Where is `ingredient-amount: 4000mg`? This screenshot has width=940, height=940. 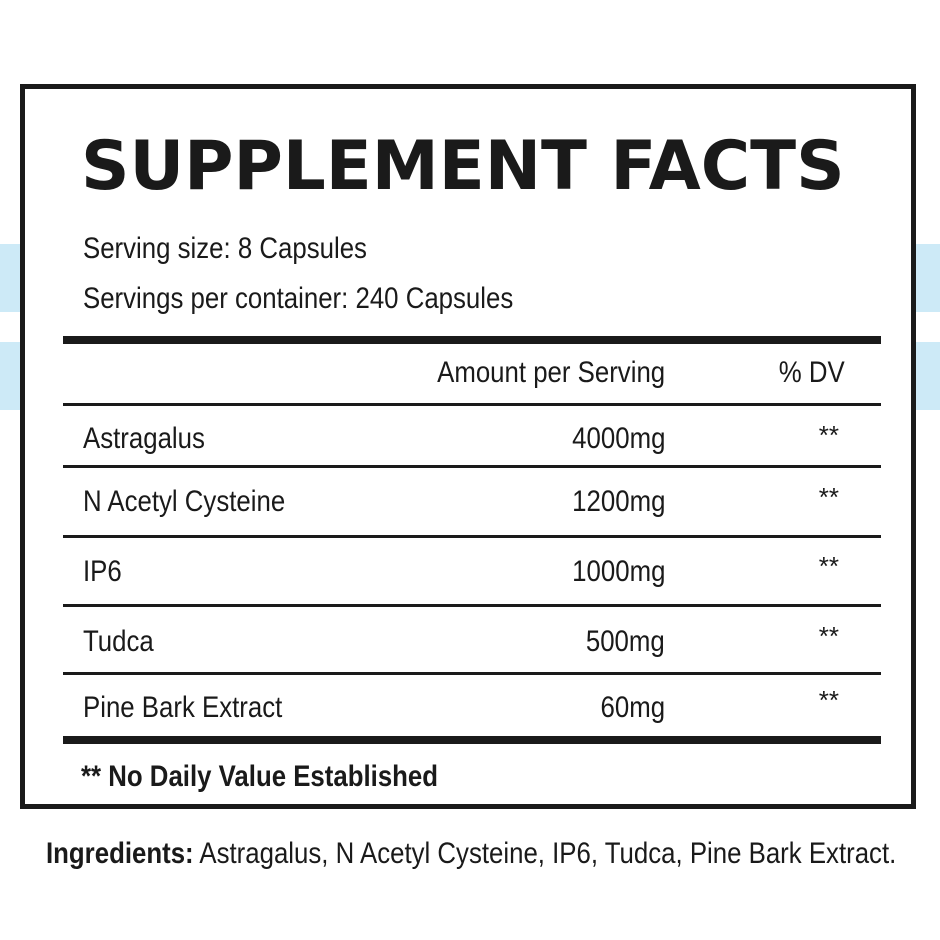
ingredient-amount: 4000mg is located at coordinates (618, 438).